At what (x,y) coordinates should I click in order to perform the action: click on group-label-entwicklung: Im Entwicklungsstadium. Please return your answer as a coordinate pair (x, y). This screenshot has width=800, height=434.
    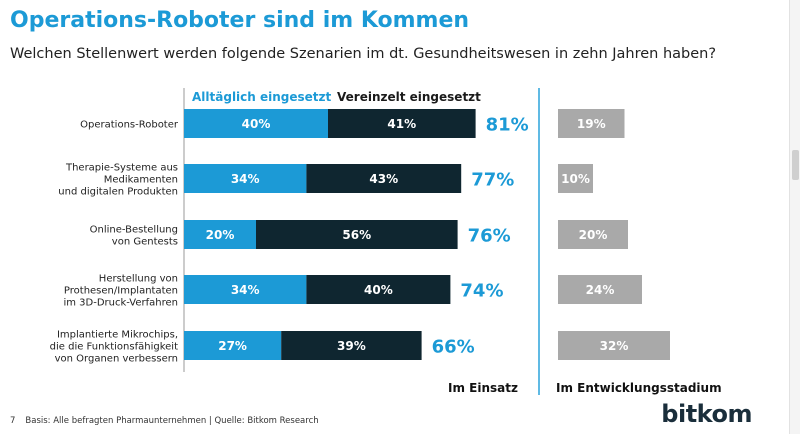
    Looking at the image, I should click on (639, 388).